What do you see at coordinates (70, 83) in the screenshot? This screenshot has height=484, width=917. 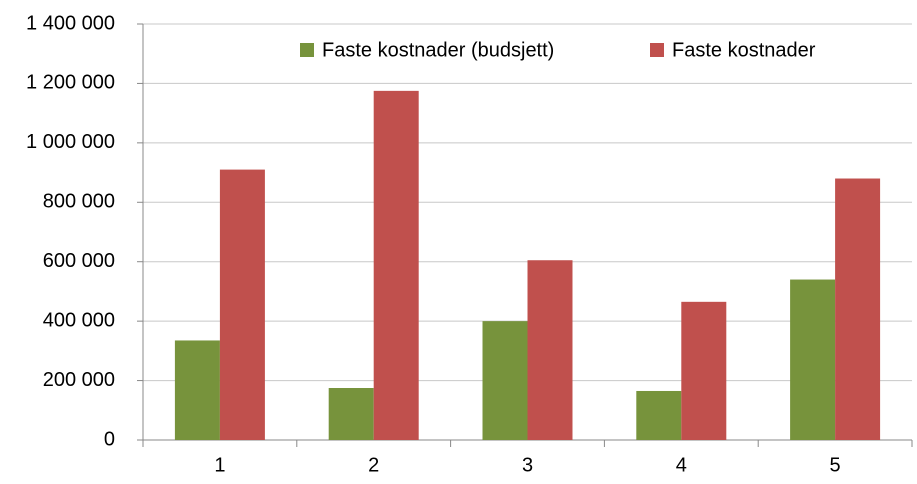 I see `y-tick-label: 1 200 000` at bounding box center [70, 83].